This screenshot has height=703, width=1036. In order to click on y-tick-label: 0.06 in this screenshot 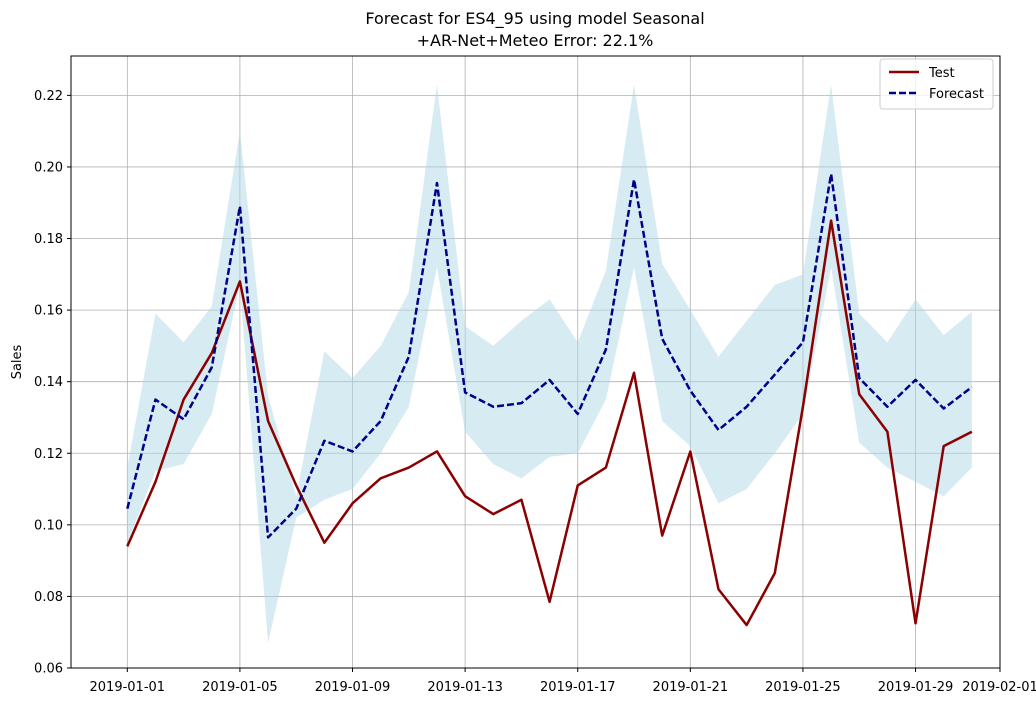, I will do `click(48, 669)`.